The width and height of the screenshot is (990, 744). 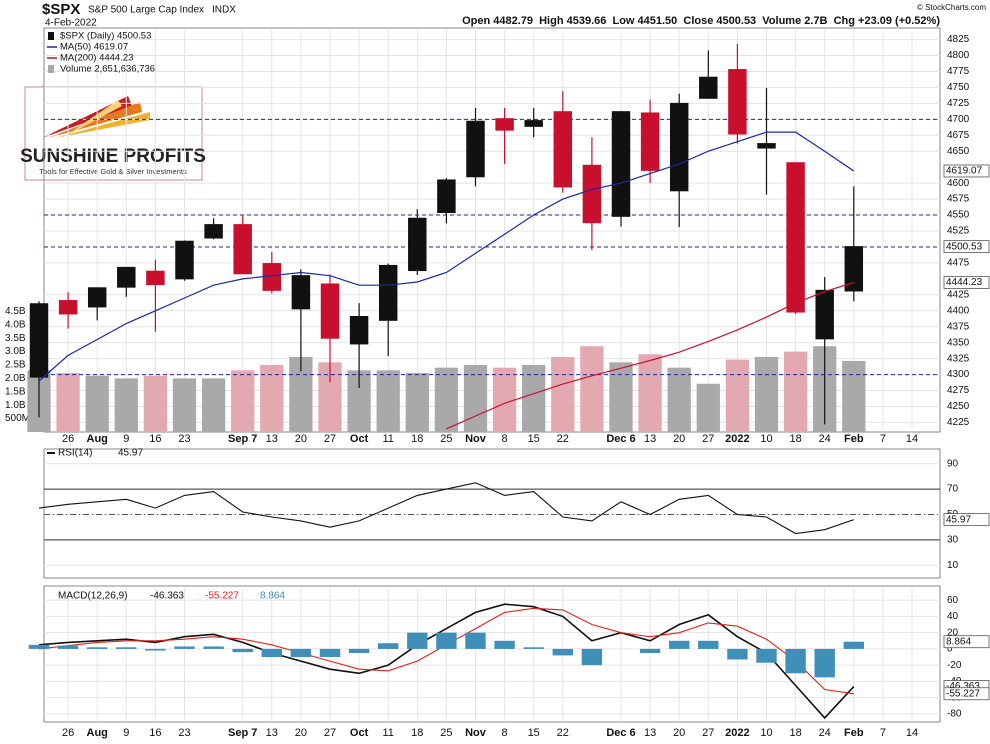 What do you see at coordinates (167, 596) in the screenshot?
I see `legend-value: -46.363` at bounding box center [167, 596].